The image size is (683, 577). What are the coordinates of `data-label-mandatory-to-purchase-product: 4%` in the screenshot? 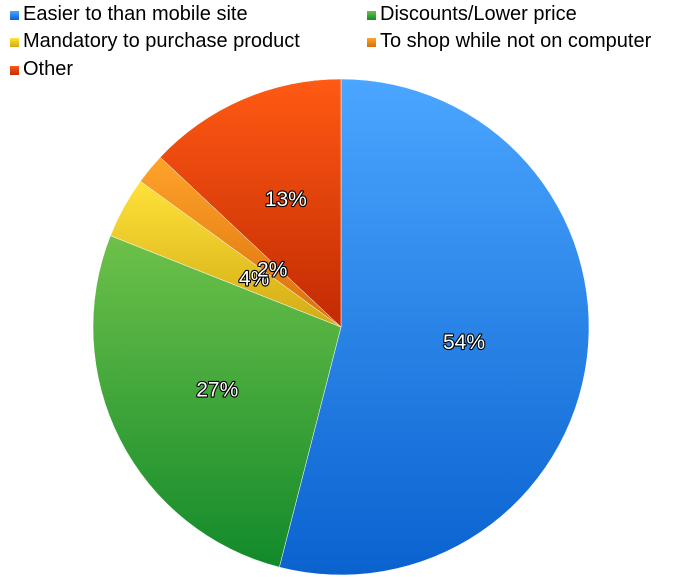 It's located at (254, 279).